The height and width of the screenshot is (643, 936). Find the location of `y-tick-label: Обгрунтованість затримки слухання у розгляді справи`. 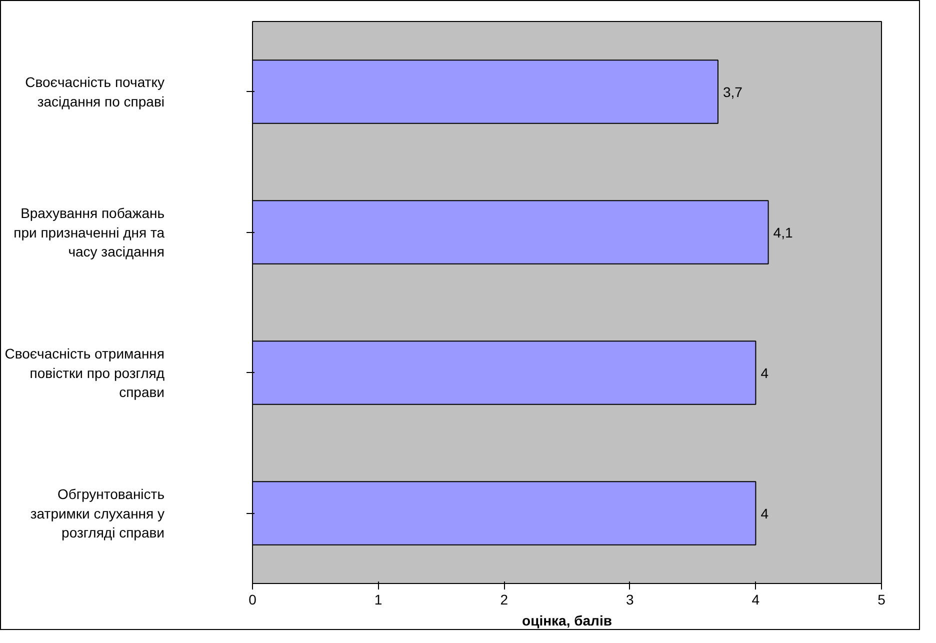

y-tick-label: Обгрунтованість затримки слухання у розгляді справи is located at coordinates (97, 513).